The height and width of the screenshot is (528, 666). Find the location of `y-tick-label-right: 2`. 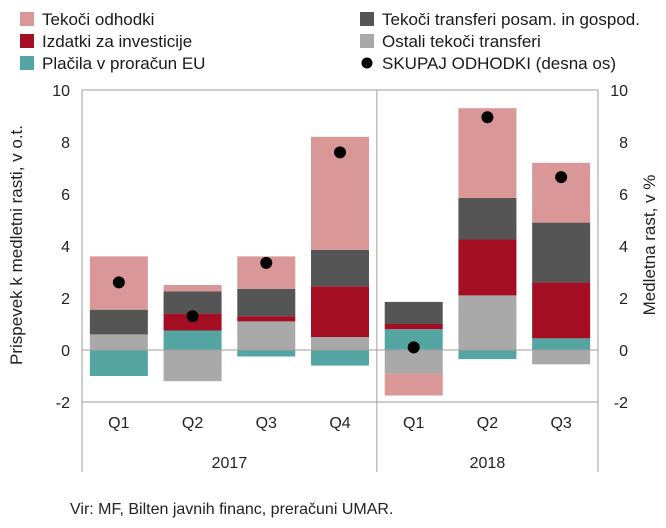

y-tick-label-right: 2 is located at coordinates (623, 299).